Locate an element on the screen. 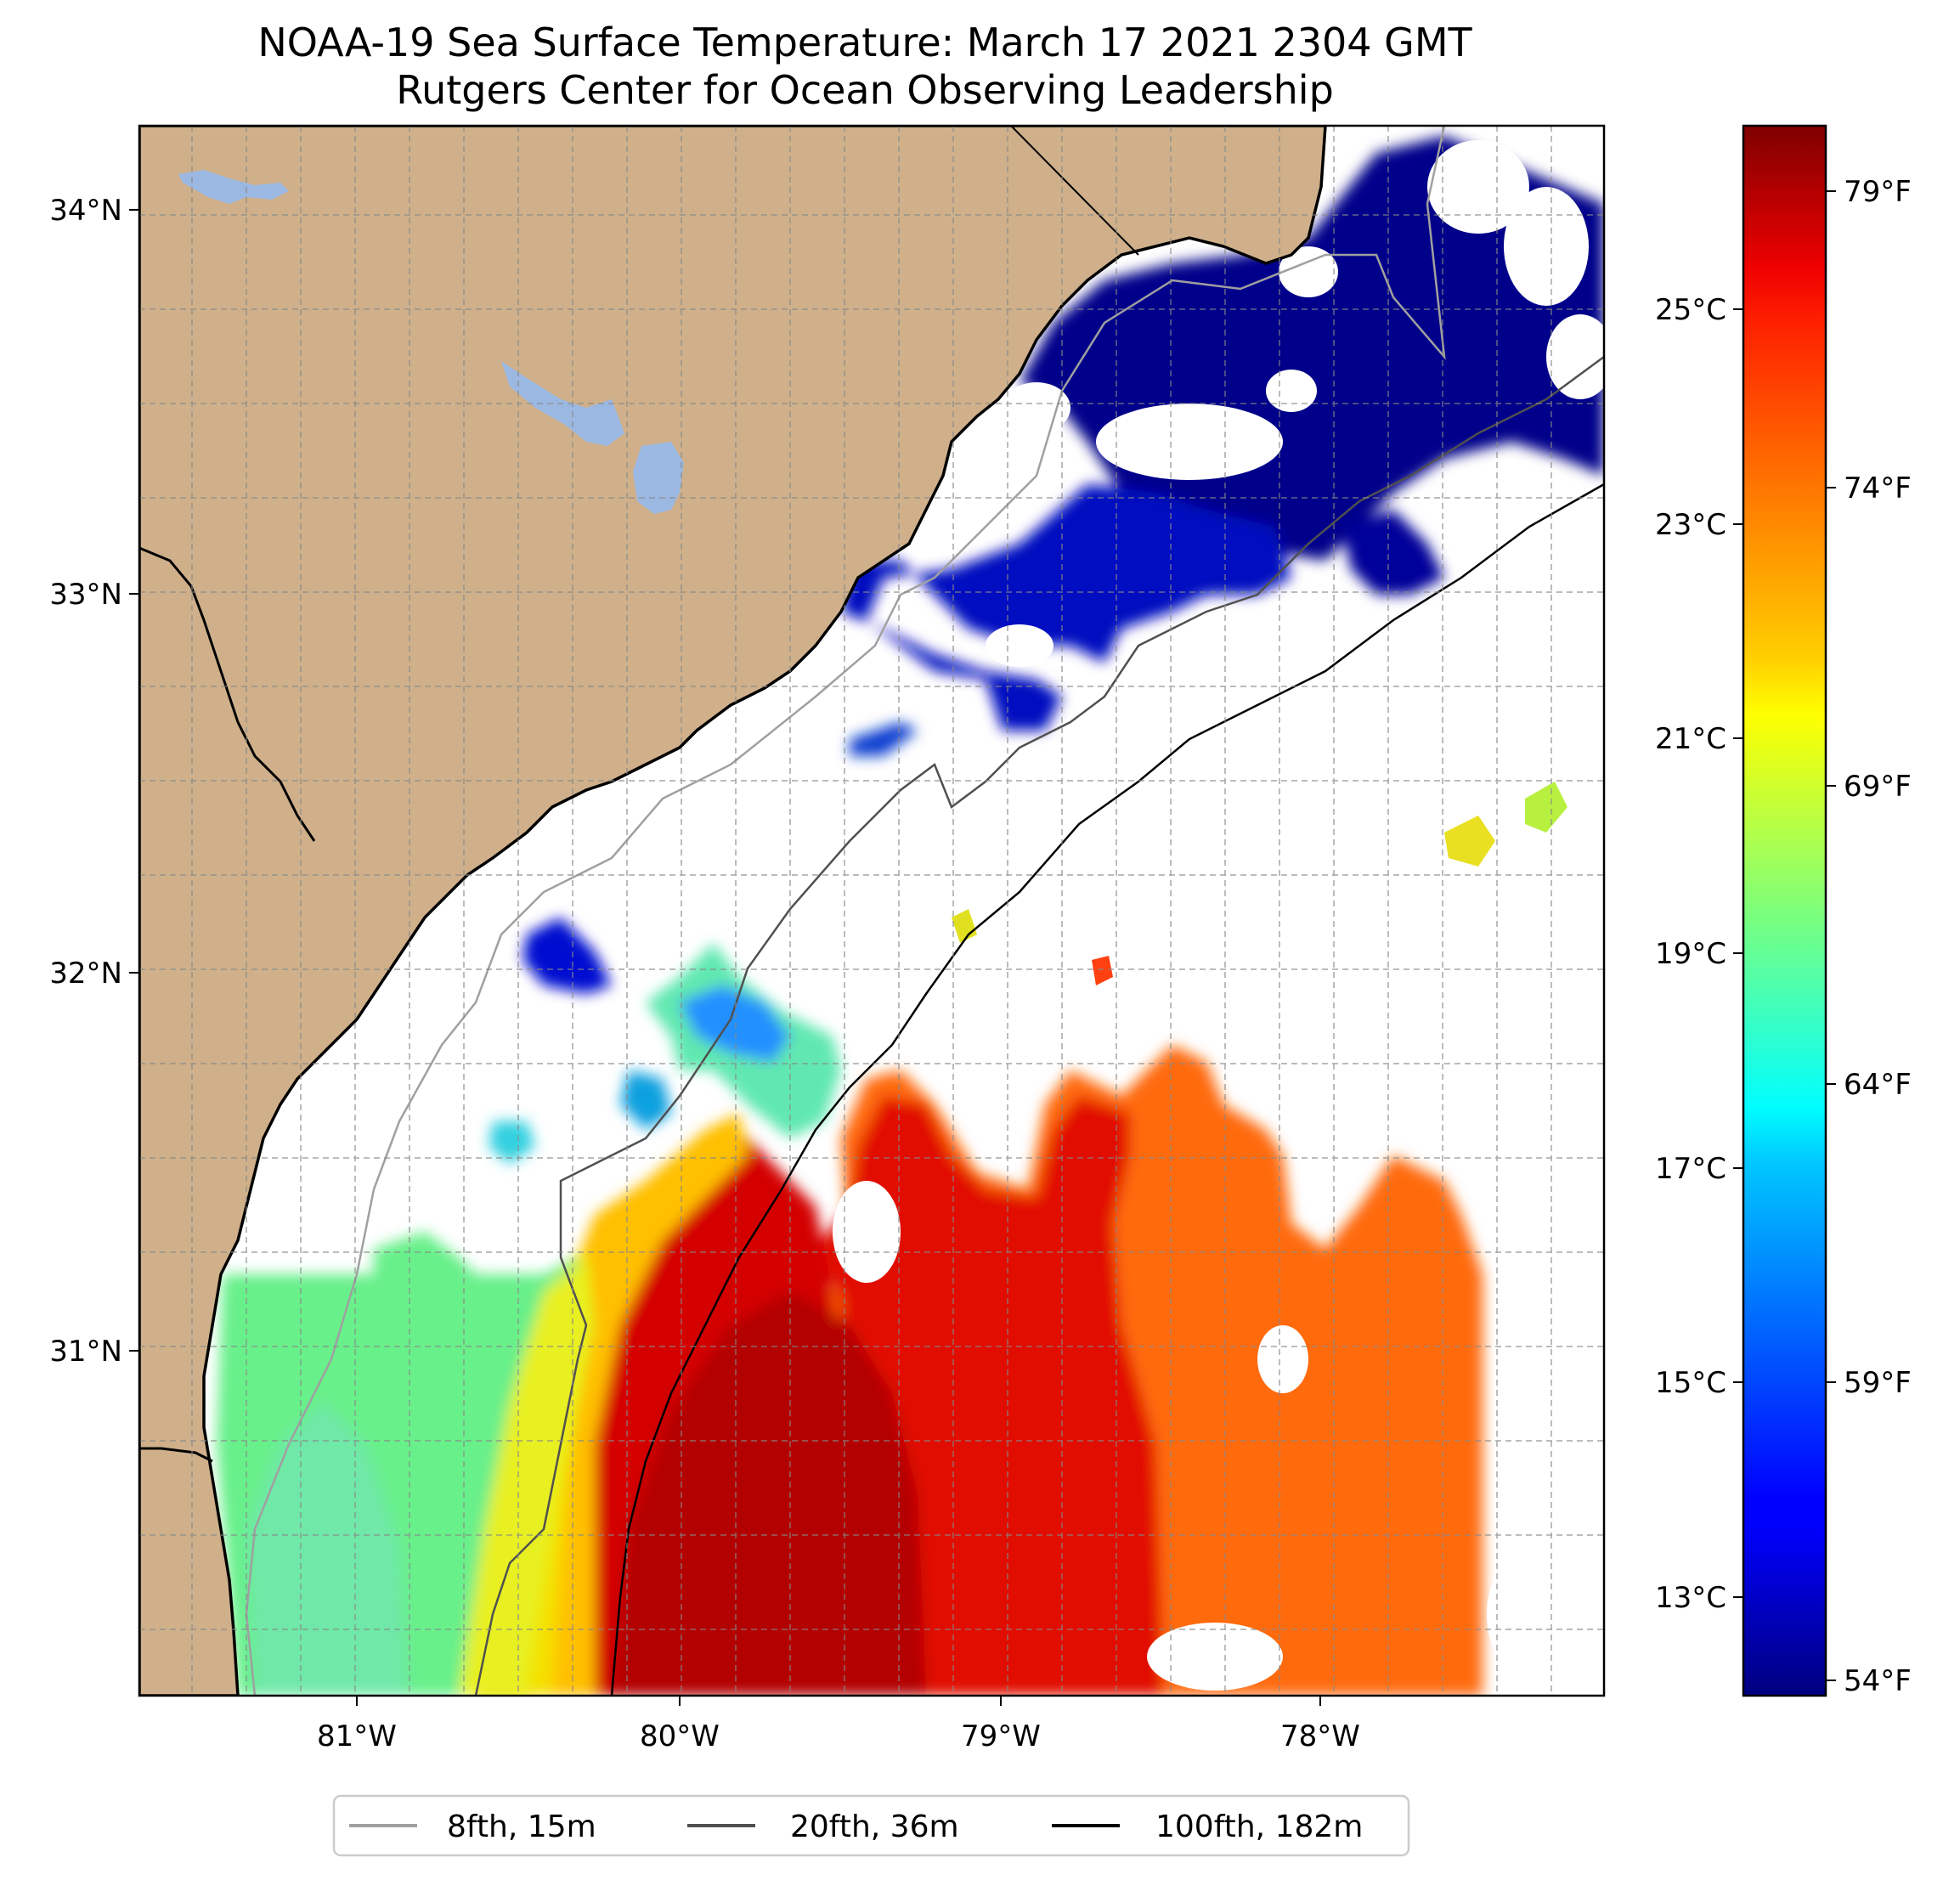 Image resolution: width=1960 pixels, height=1880 pixels. lat-axis: 34°N 33°N 32°N 31°N is located at coordinates (94, 781).